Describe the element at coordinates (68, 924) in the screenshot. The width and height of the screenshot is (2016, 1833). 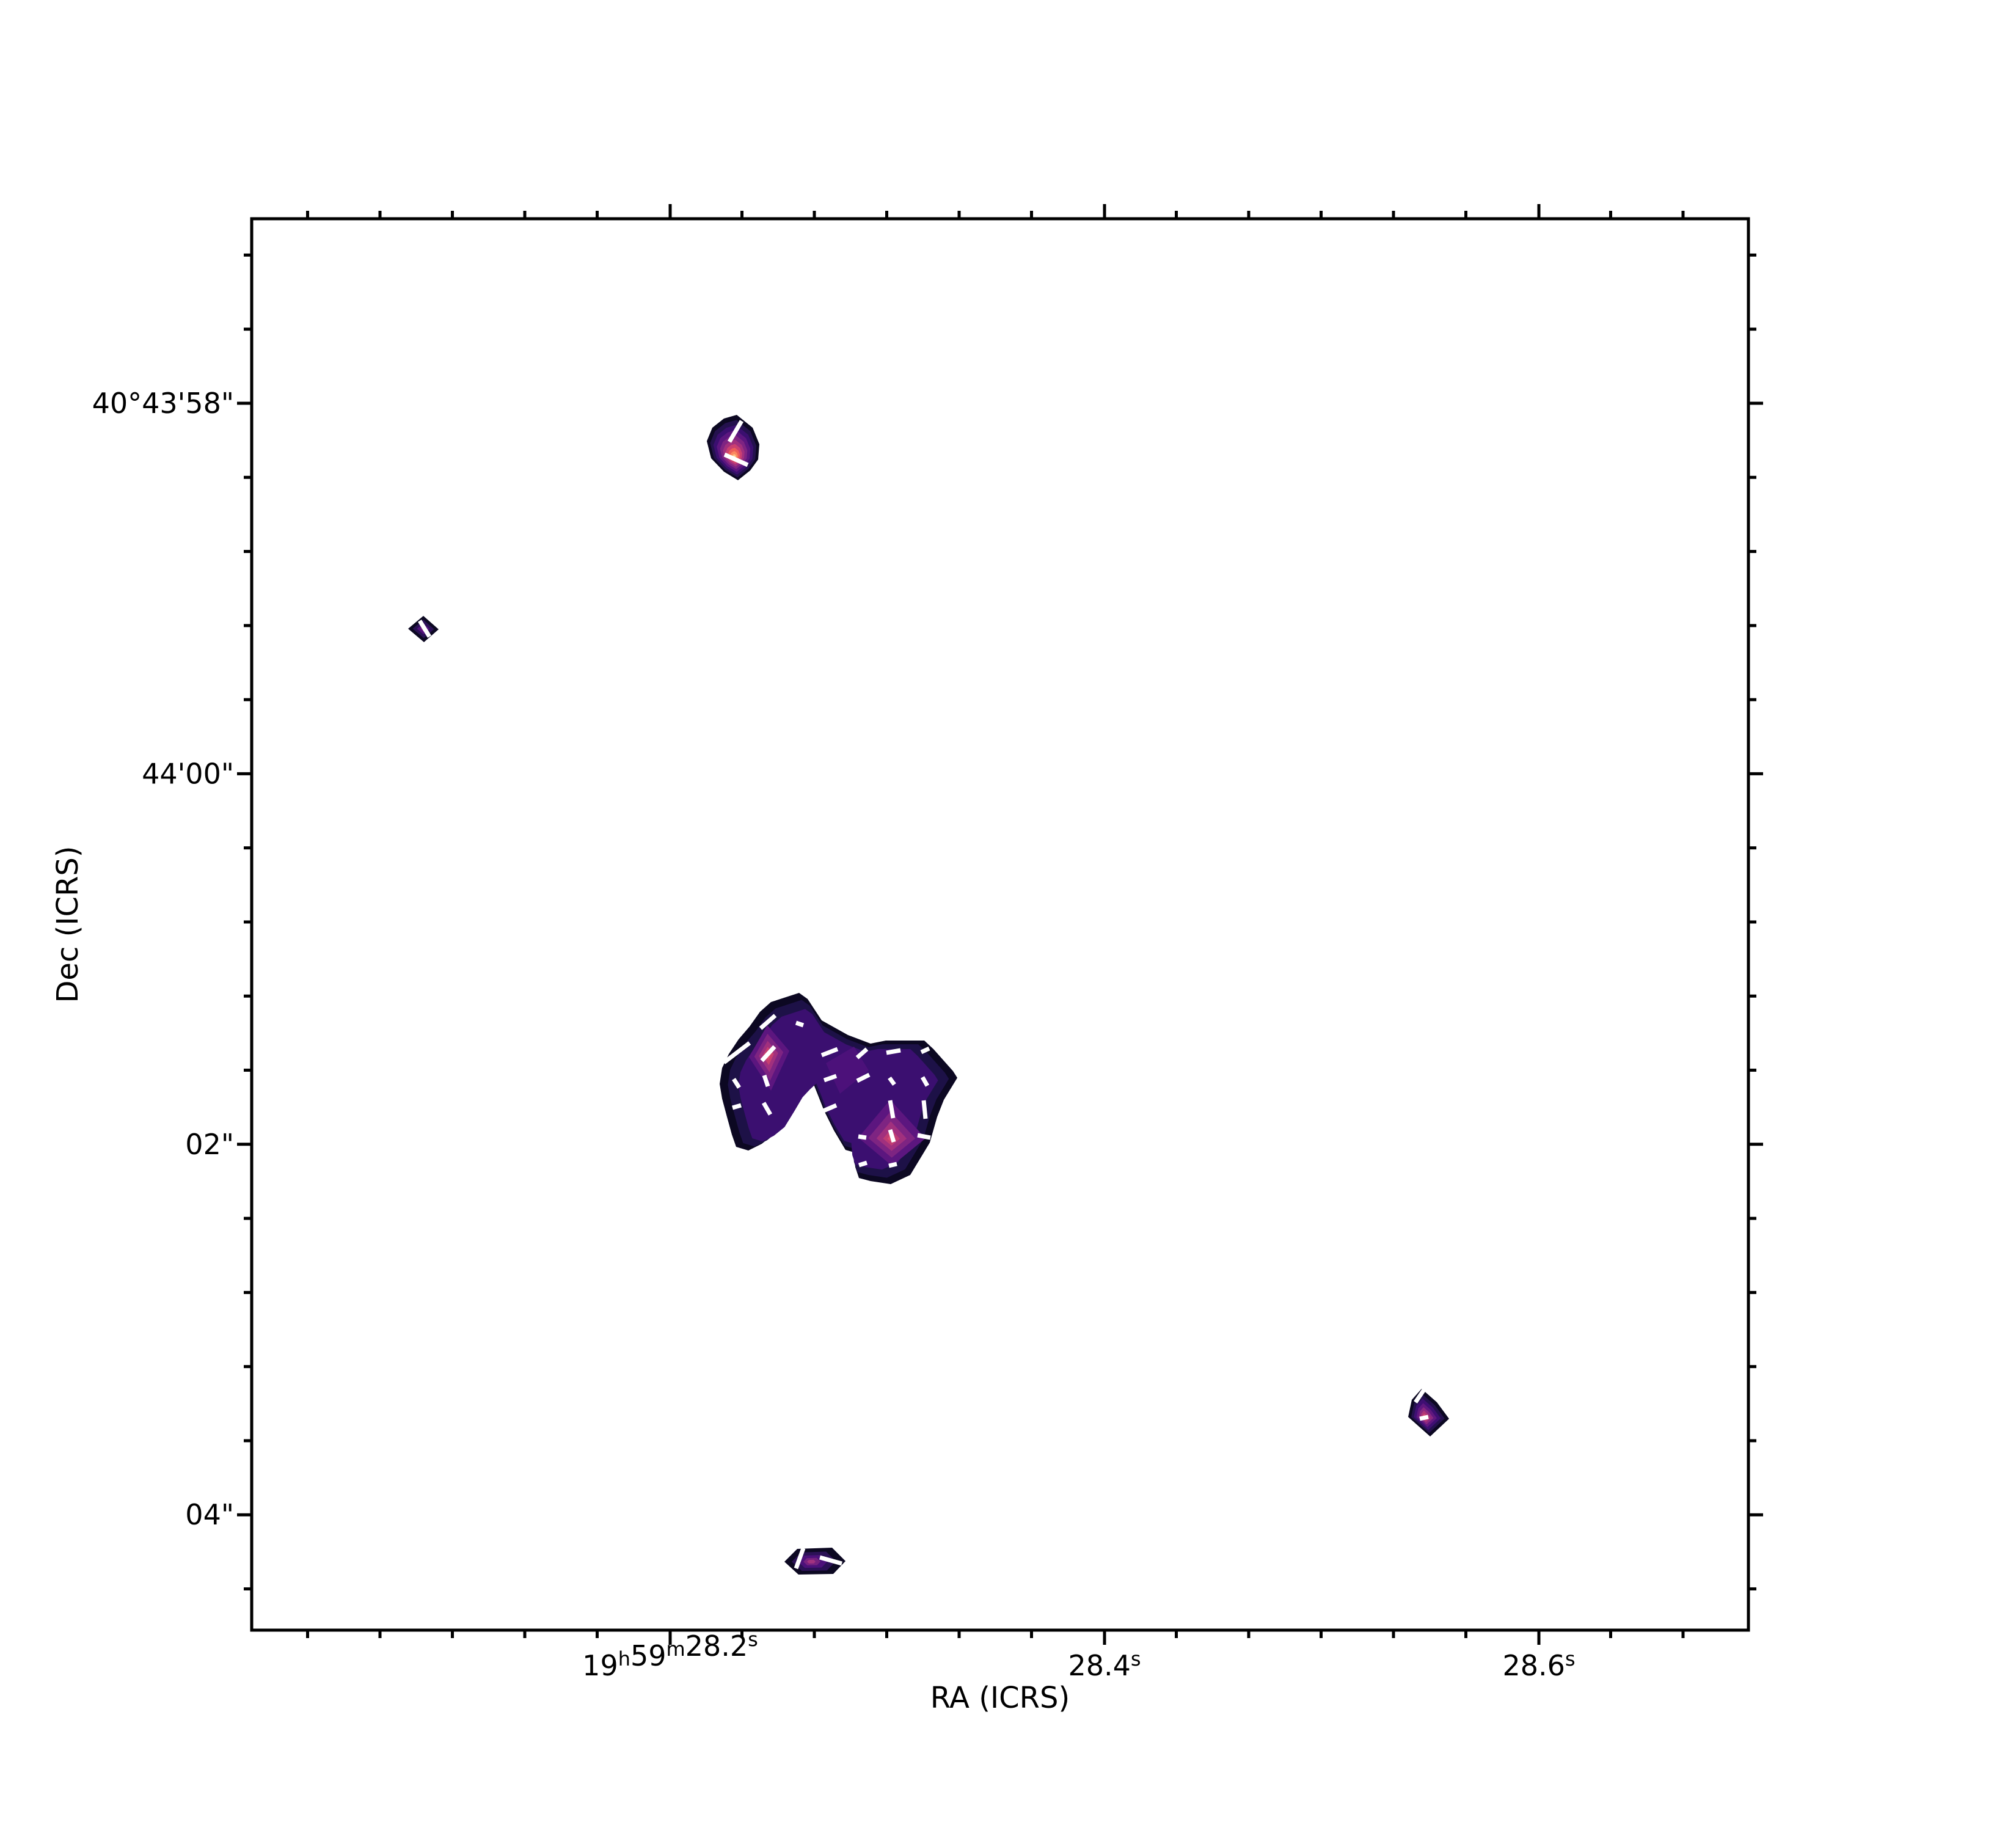
I see `y-axis-label: Dec (ICRS)` at that location.